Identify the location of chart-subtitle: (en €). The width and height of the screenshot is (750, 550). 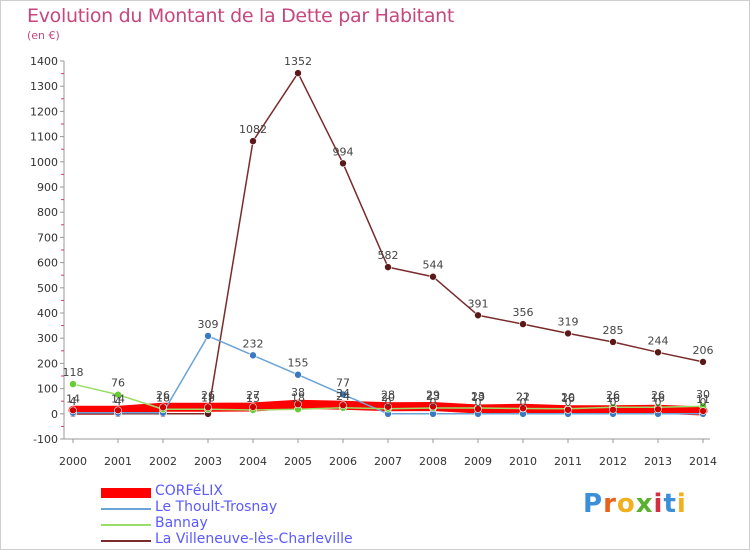
(43, 35).